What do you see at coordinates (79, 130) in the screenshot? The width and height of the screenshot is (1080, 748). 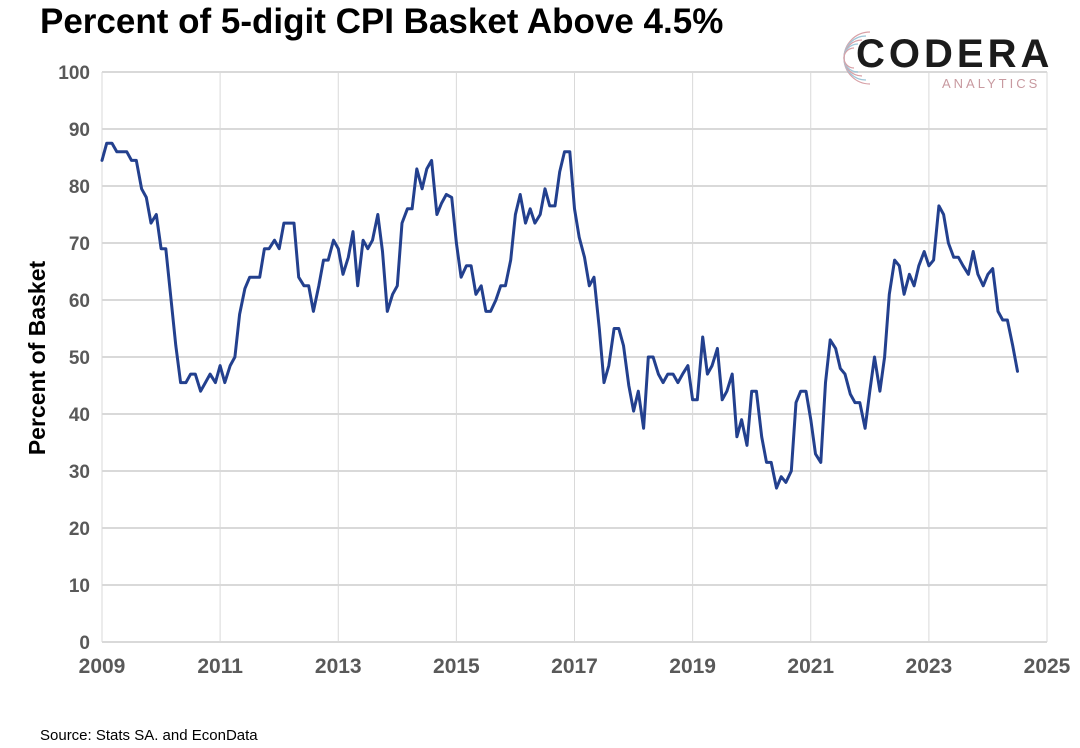 I see `y-tick-label: 90` at bounding box center [79, 130].